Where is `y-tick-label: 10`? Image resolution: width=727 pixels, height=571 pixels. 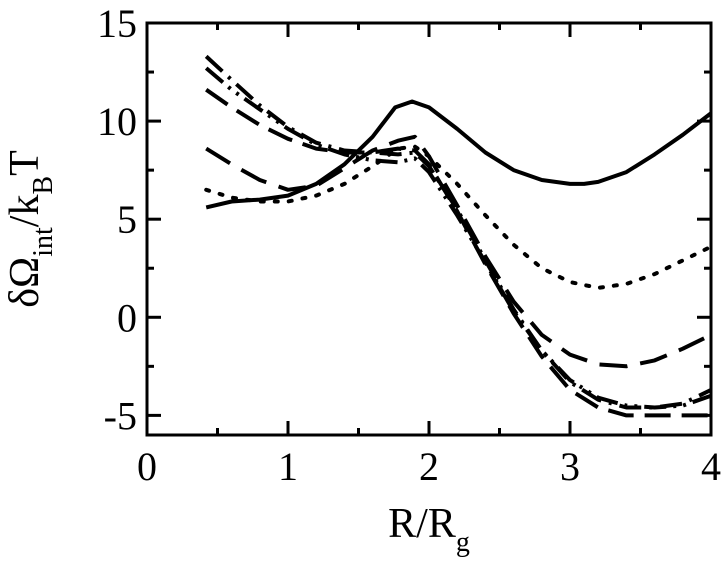 y-tick-label: 10 is located at coordinates (117, 121).